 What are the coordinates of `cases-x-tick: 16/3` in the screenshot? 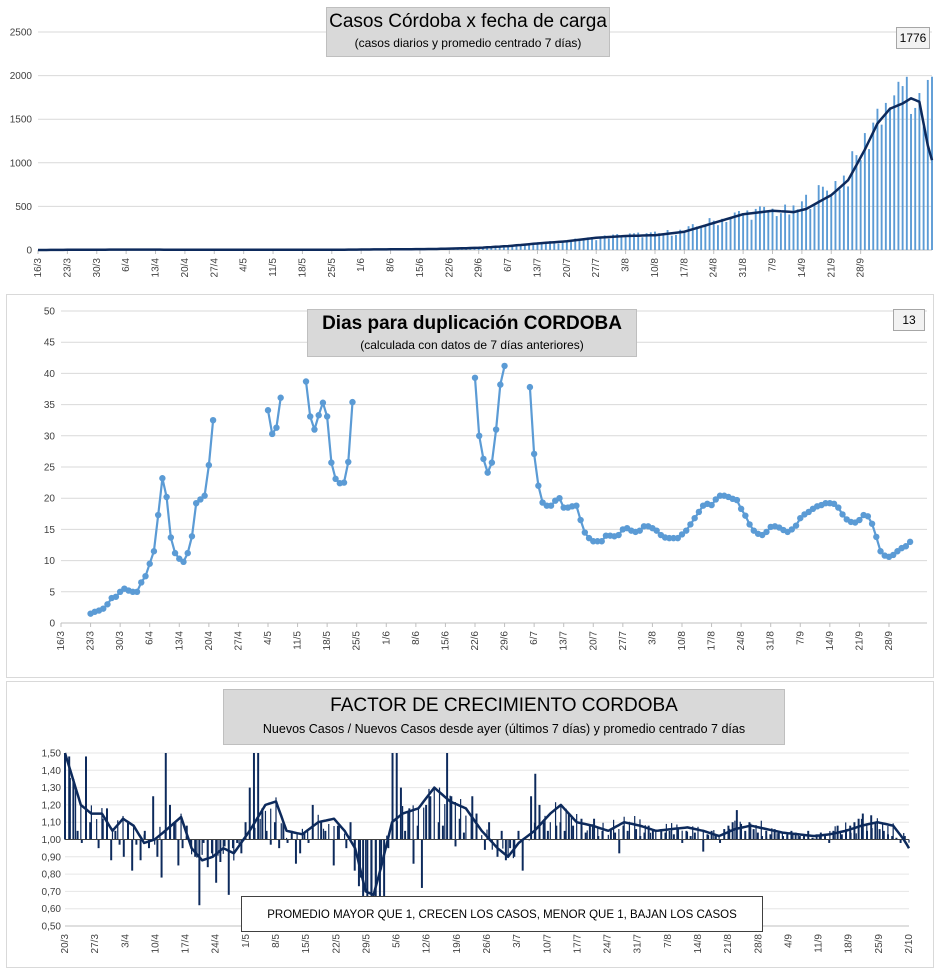 It's located at (38, 268).